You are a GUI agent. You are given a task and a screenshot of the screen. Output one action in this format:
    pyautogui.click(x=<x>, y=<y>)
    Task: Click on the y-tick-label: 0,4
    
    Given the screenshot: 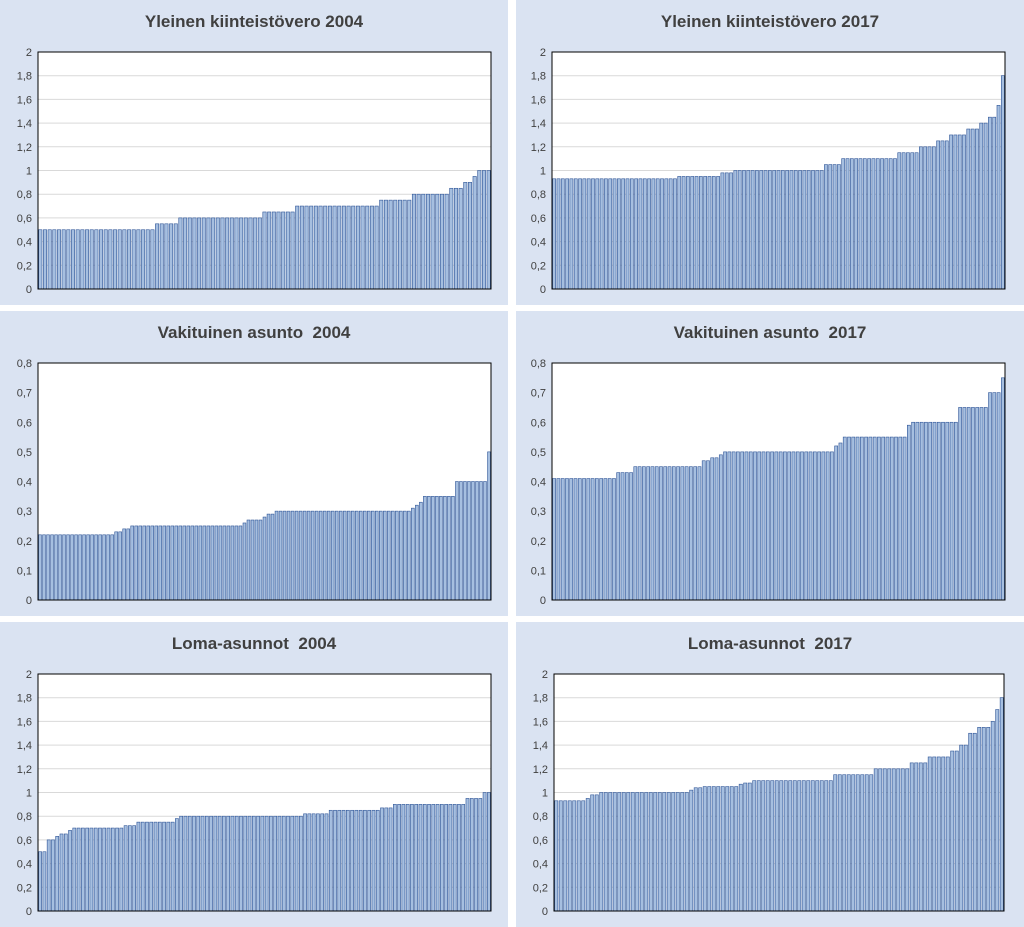 What is the action you would take?
    pyautogui.click(x=538, y=243)
    